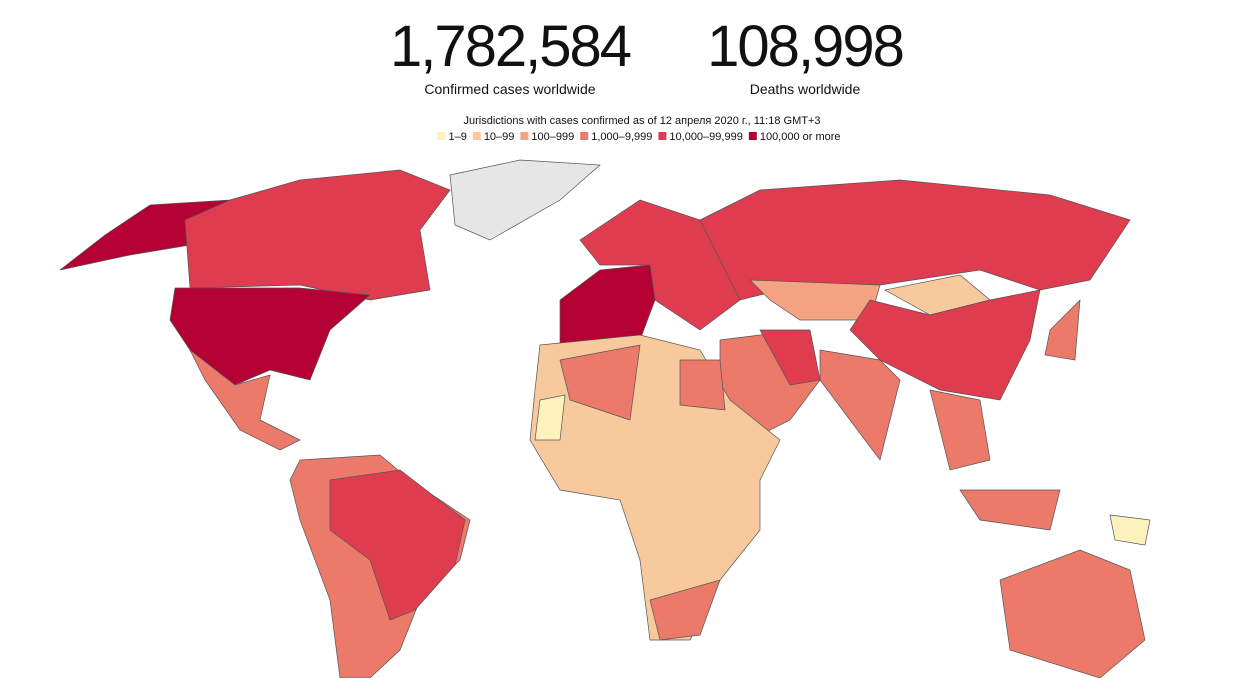 This screenshot has height=678, width=1252. What do you see at coordinates (860, 405) in the screenshot?
I see `india` at bounding box center [860, 405].